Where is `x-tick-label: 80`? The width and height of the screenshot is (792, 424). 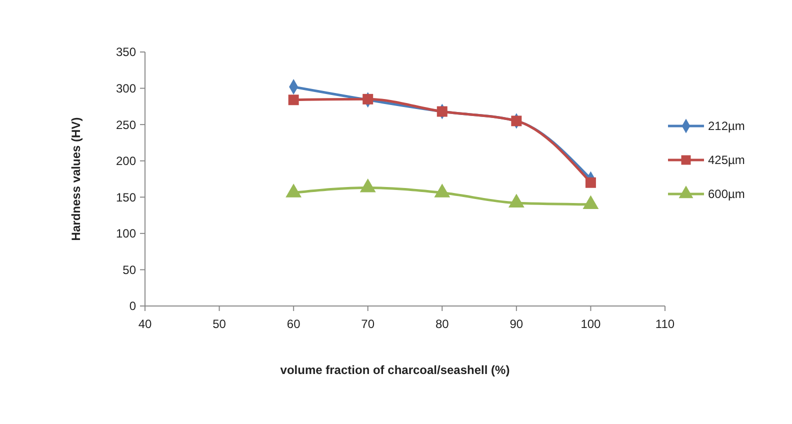
x-tick-label: 80 is located at coordinates (442, 324).